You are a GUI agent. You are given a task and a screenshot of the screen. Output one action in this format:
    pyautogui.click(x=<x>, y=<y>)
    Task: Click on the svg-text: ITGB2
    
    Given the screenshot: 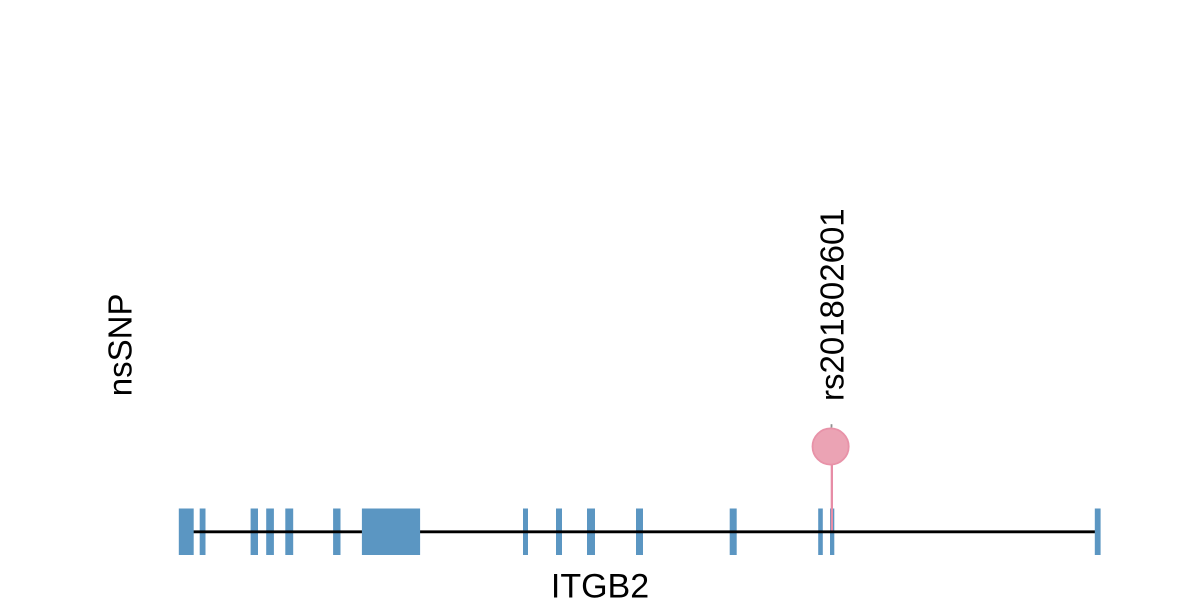 What is the action you would take?
    pyautogui.click(x=600, y=583)
    